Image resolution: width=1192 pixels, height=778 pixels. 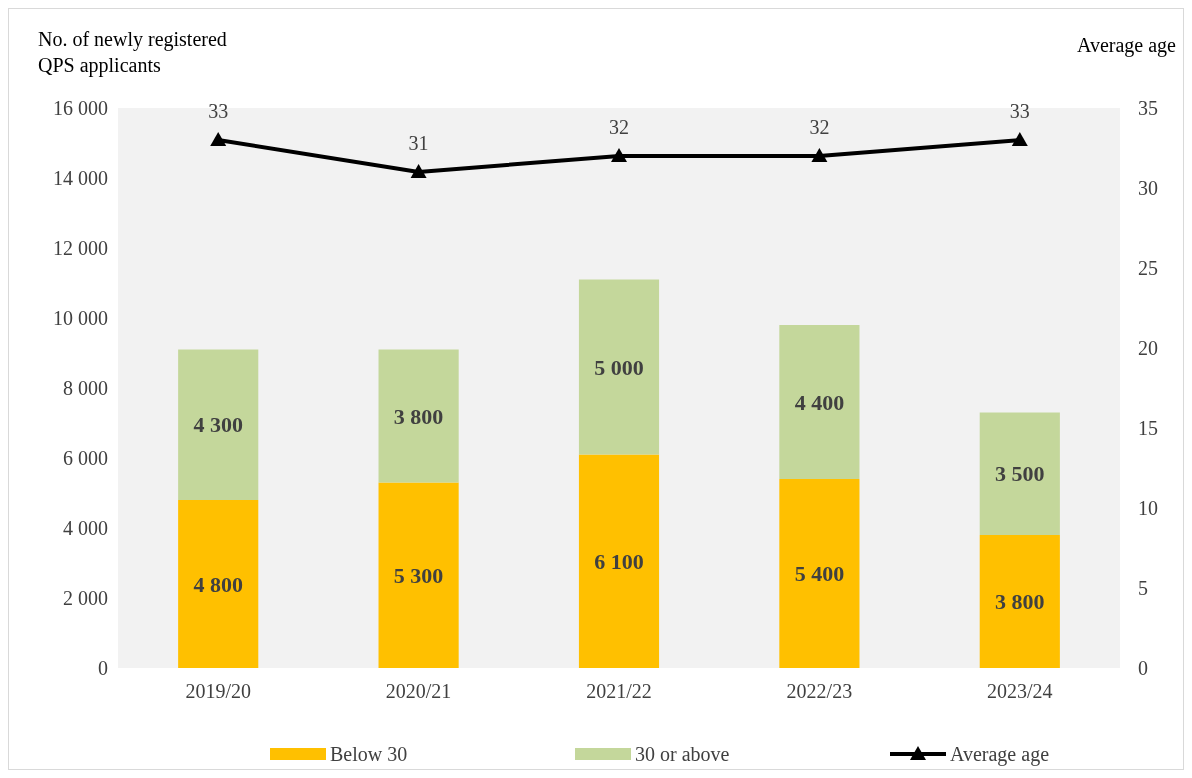 What do you see at coordinates (80, 318) in the screenshot?
I see `y-tick-label: 10 000` at bounding box center [80, 318].